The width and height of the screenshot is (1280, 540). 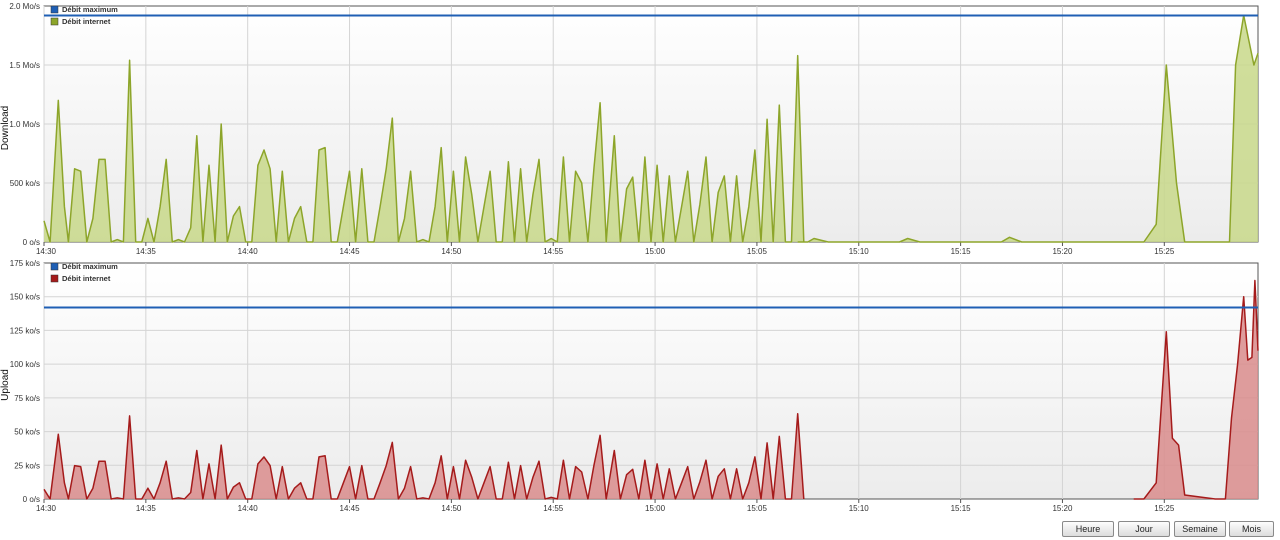 I want to click on y-axis-label: Download, so click(x=5, y=128).